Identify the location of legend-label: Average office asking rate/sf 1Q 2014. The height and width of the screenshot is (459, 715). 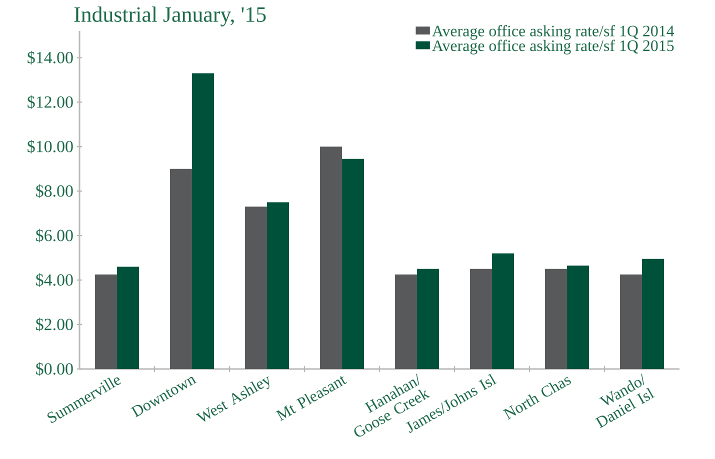
(553, 32).